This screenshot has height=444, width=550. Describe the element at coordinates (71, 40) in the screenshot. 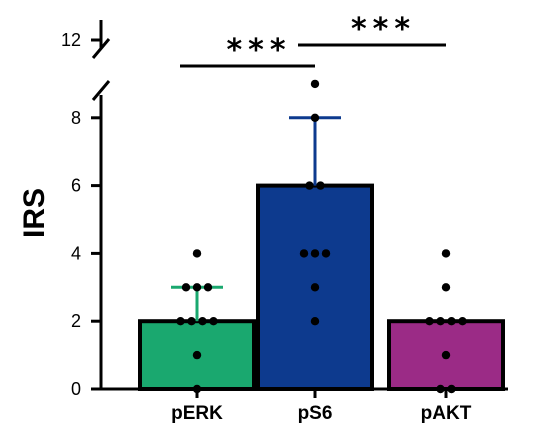

I see `y-tick-label: 12` at that location.